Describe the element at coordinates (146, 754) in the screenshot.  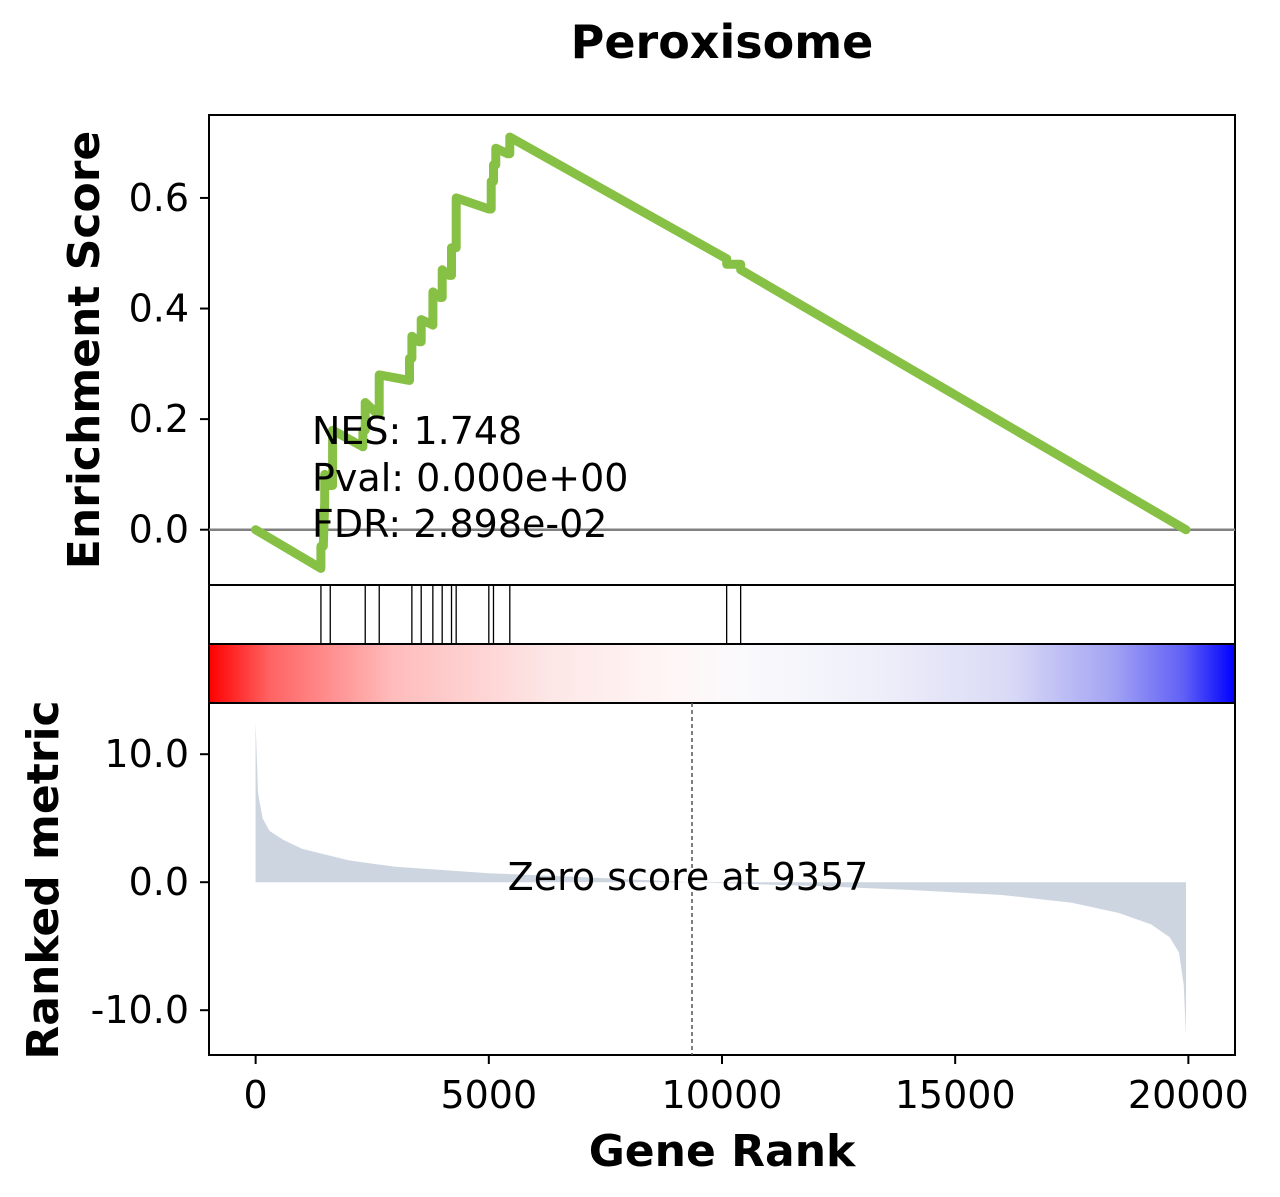
I see `ranked-metric-y-tick-label: 10.0` at that location.